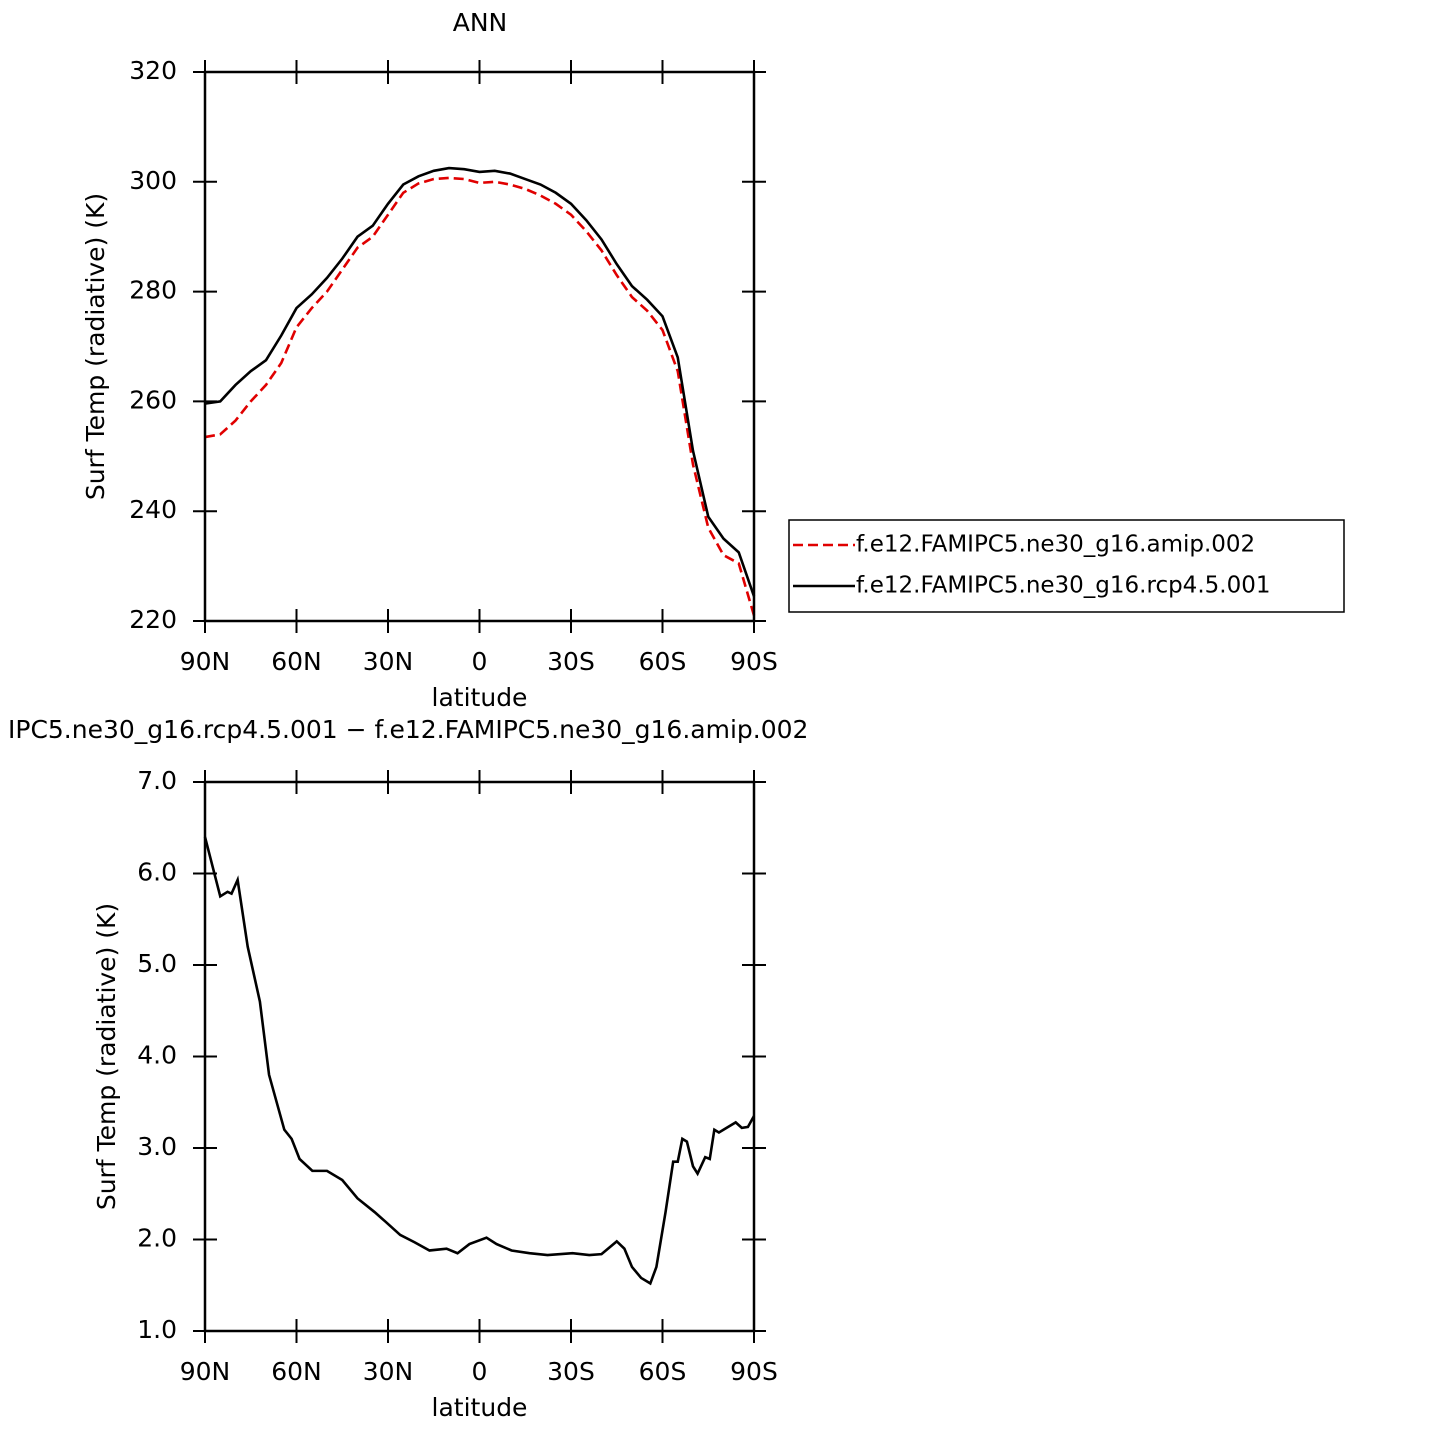 This screenshot has width=1430, height=1430. I want to click on y-tick-label: 7.0, so click(157, 780).